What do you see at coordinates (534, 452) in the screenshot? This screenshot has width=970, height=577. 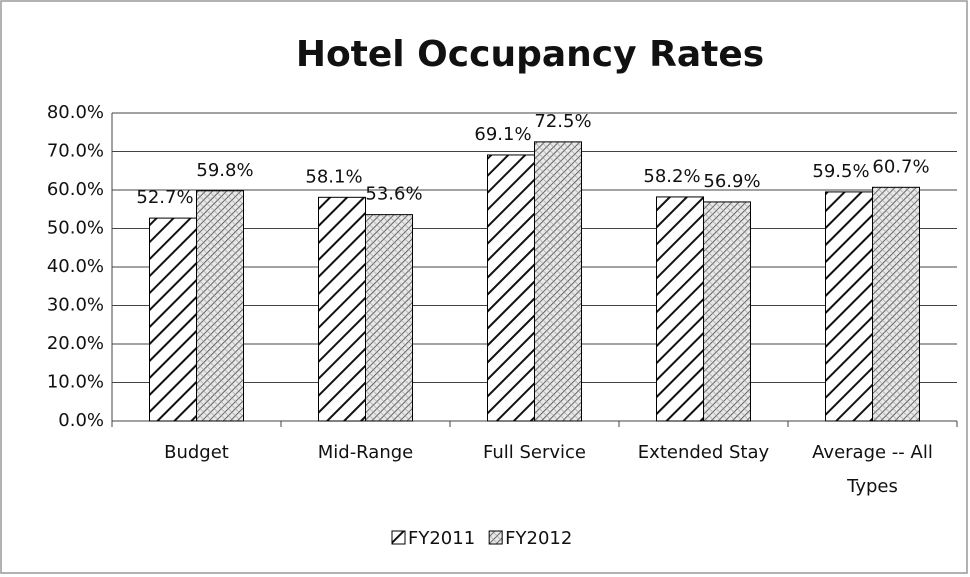 I see `x-tick-label: Full Service` at bounding box center [534, 452].